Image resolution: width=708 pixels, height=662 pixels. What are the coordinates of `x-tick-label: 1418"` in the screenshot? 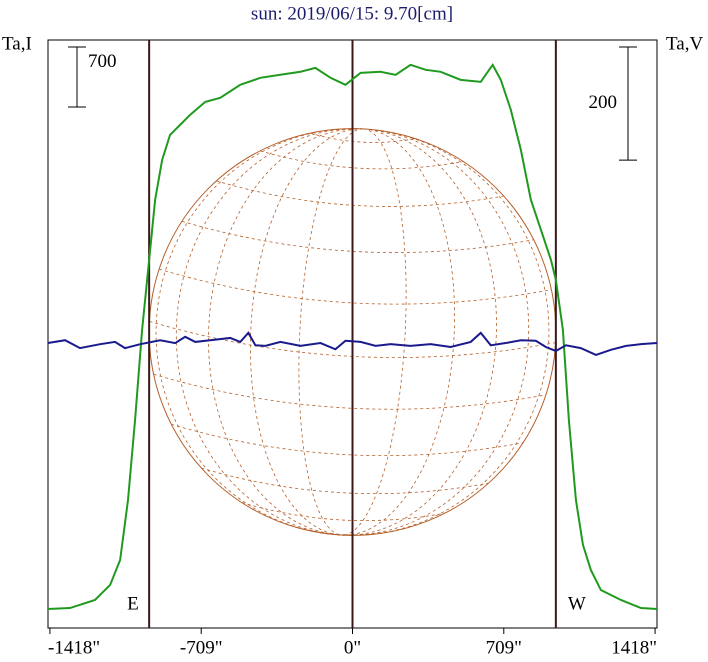 It's located at (634, 647).